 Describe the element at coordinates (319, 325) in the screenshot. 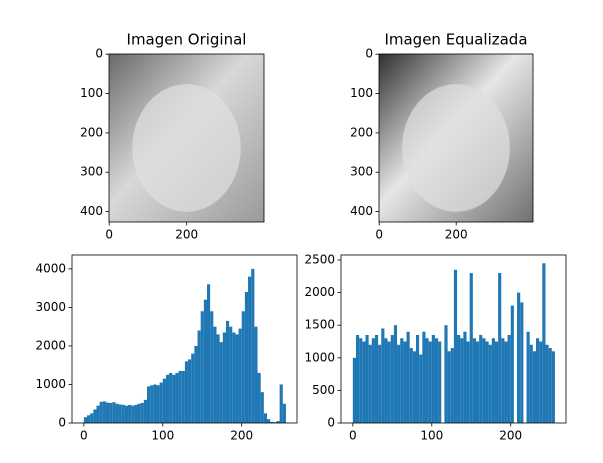

I see `y-tick-label: 1500` at that location.